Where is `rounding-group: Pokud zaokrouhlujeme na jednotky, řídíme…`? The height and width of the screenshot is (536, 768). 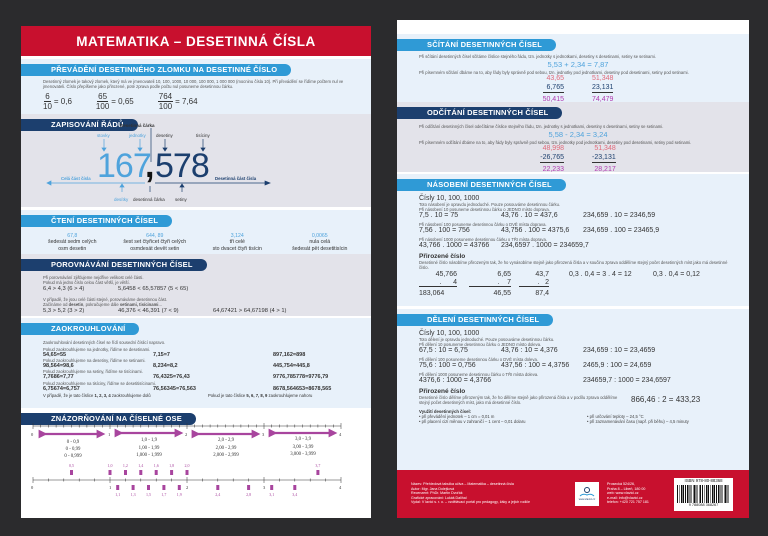
rounding-group: Pokud zaokrouhlujeme na jednotky, řídíme… is located at coordinates (174, 352).